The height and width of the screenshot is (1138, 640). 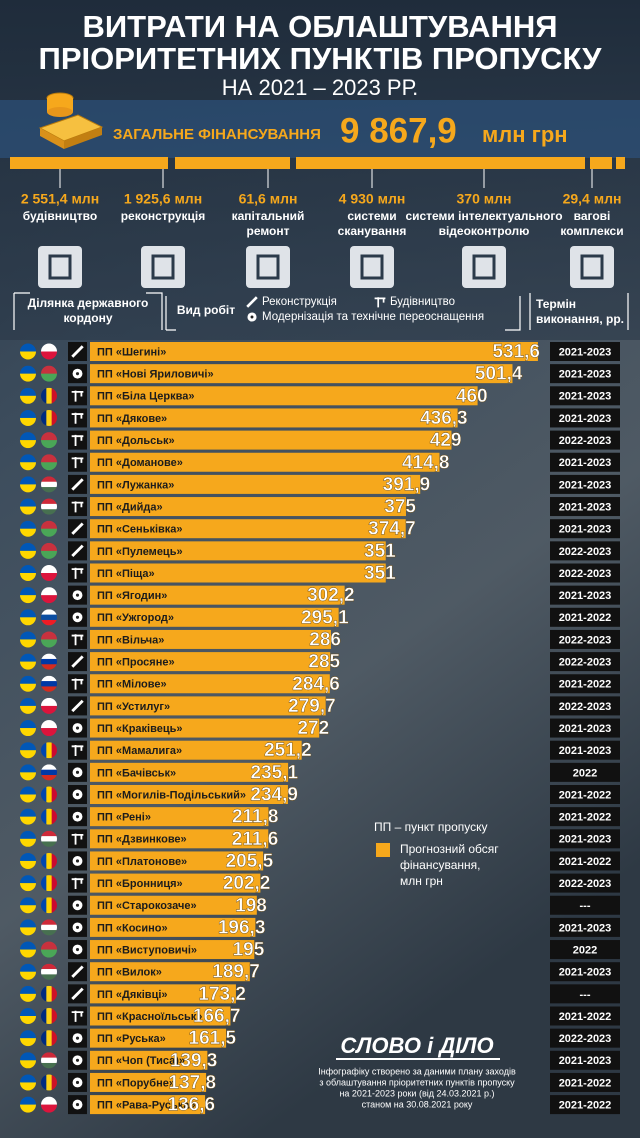 I want to click on footnote: на 2021-2023 роки (від 24.03.2021 р.), so click(x=416, y=1093).